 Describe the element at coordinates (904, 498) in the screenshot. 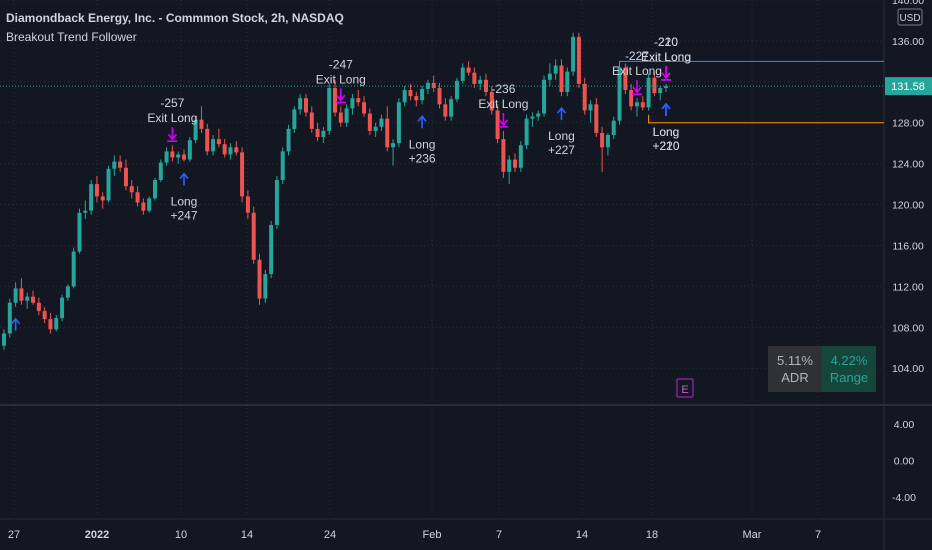

I see `osc-tick-label: -4.00` at that location.